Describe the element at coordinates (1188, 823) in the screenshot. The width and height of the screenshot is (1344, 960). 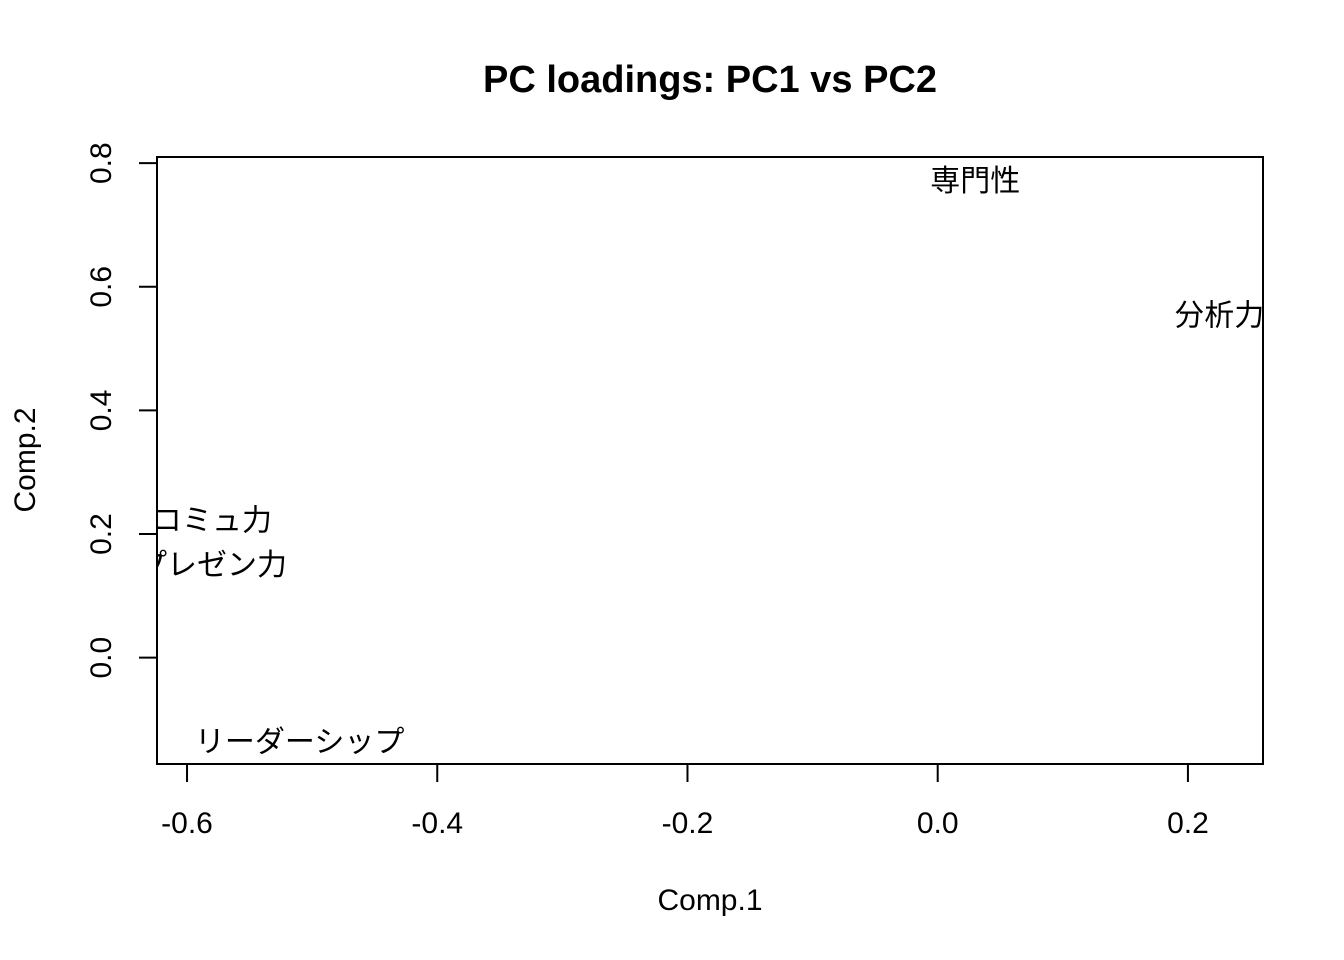
I see `x-tick-label: 0.2` at that location.